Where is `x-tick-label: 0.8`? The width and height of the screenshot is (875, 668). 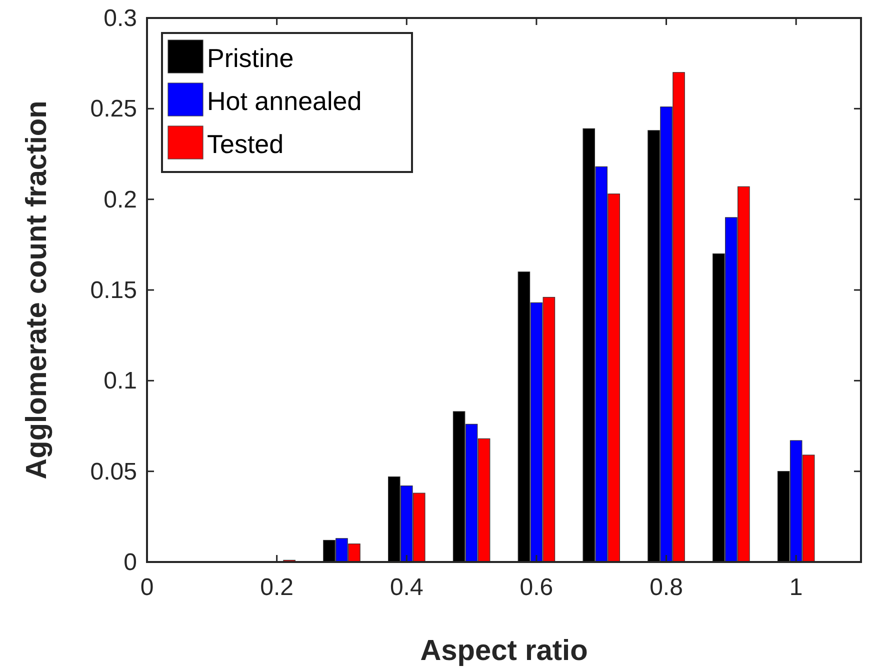
x-tick-label: 0.8 is located at coordinates (666, 587).